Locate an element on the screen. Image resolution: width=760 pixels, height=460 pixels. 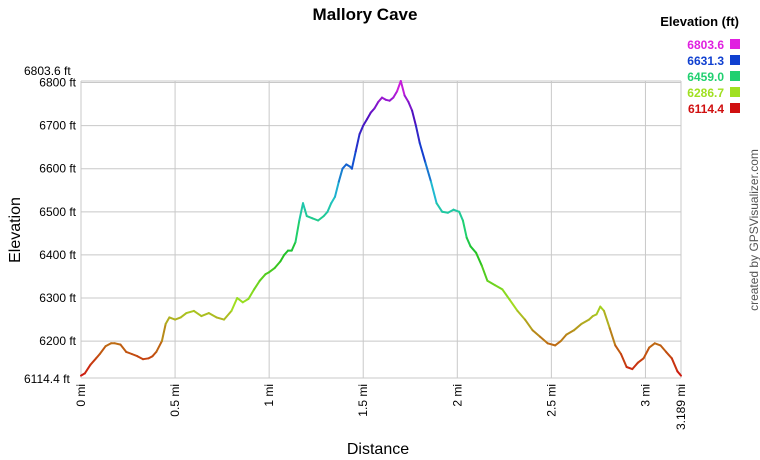
legend-title: Elevation (ft) is located at coordinates (699, 21).